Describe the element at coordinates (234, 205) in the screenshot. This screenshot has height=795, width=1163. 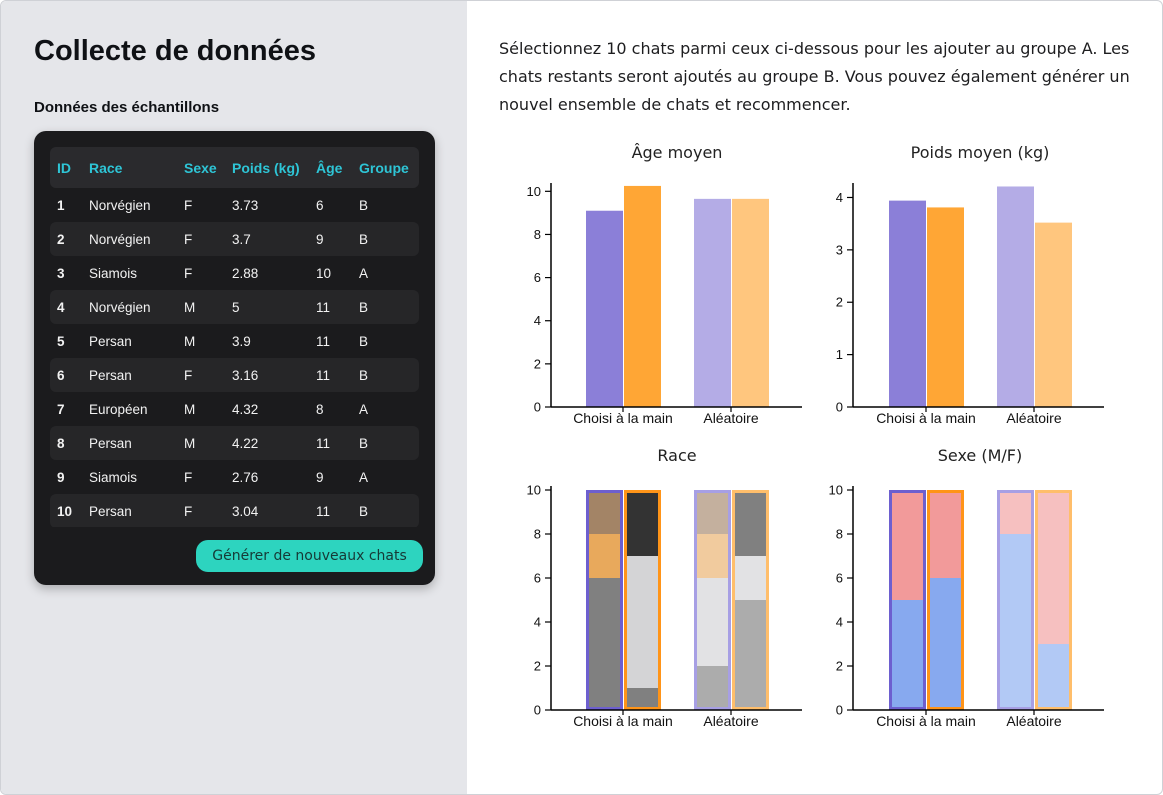
I see `table-row: 1 Norvégien F 3.73 6 B` at that location.